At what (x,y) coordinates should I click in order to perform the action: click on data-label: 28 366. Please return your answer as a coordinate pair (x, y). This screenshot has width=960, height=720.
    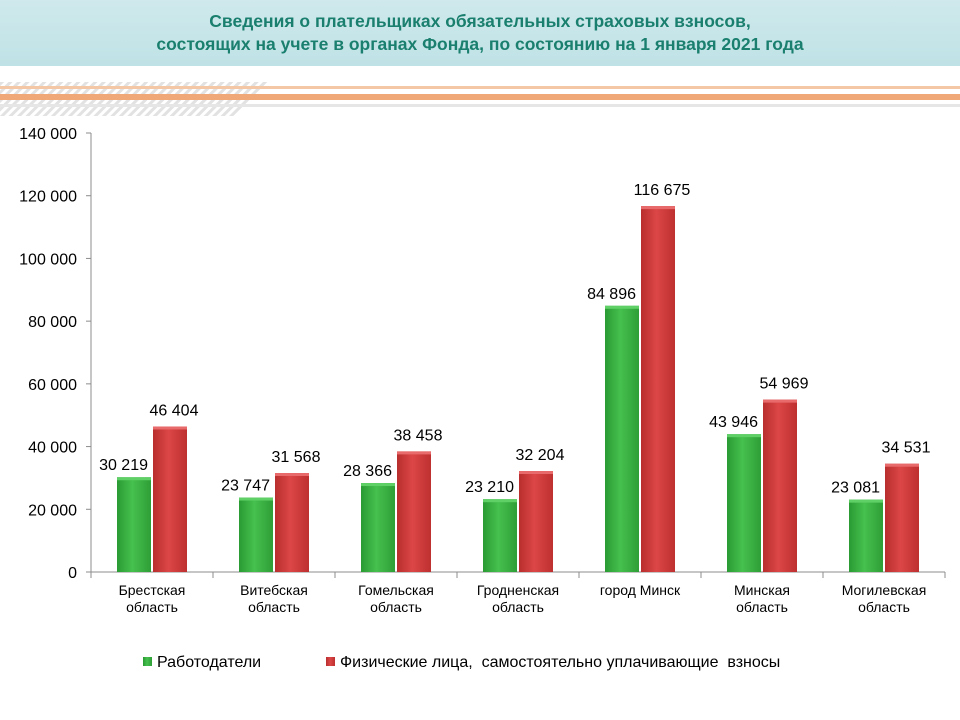
    Looking at the image, I should click on (367, 471).